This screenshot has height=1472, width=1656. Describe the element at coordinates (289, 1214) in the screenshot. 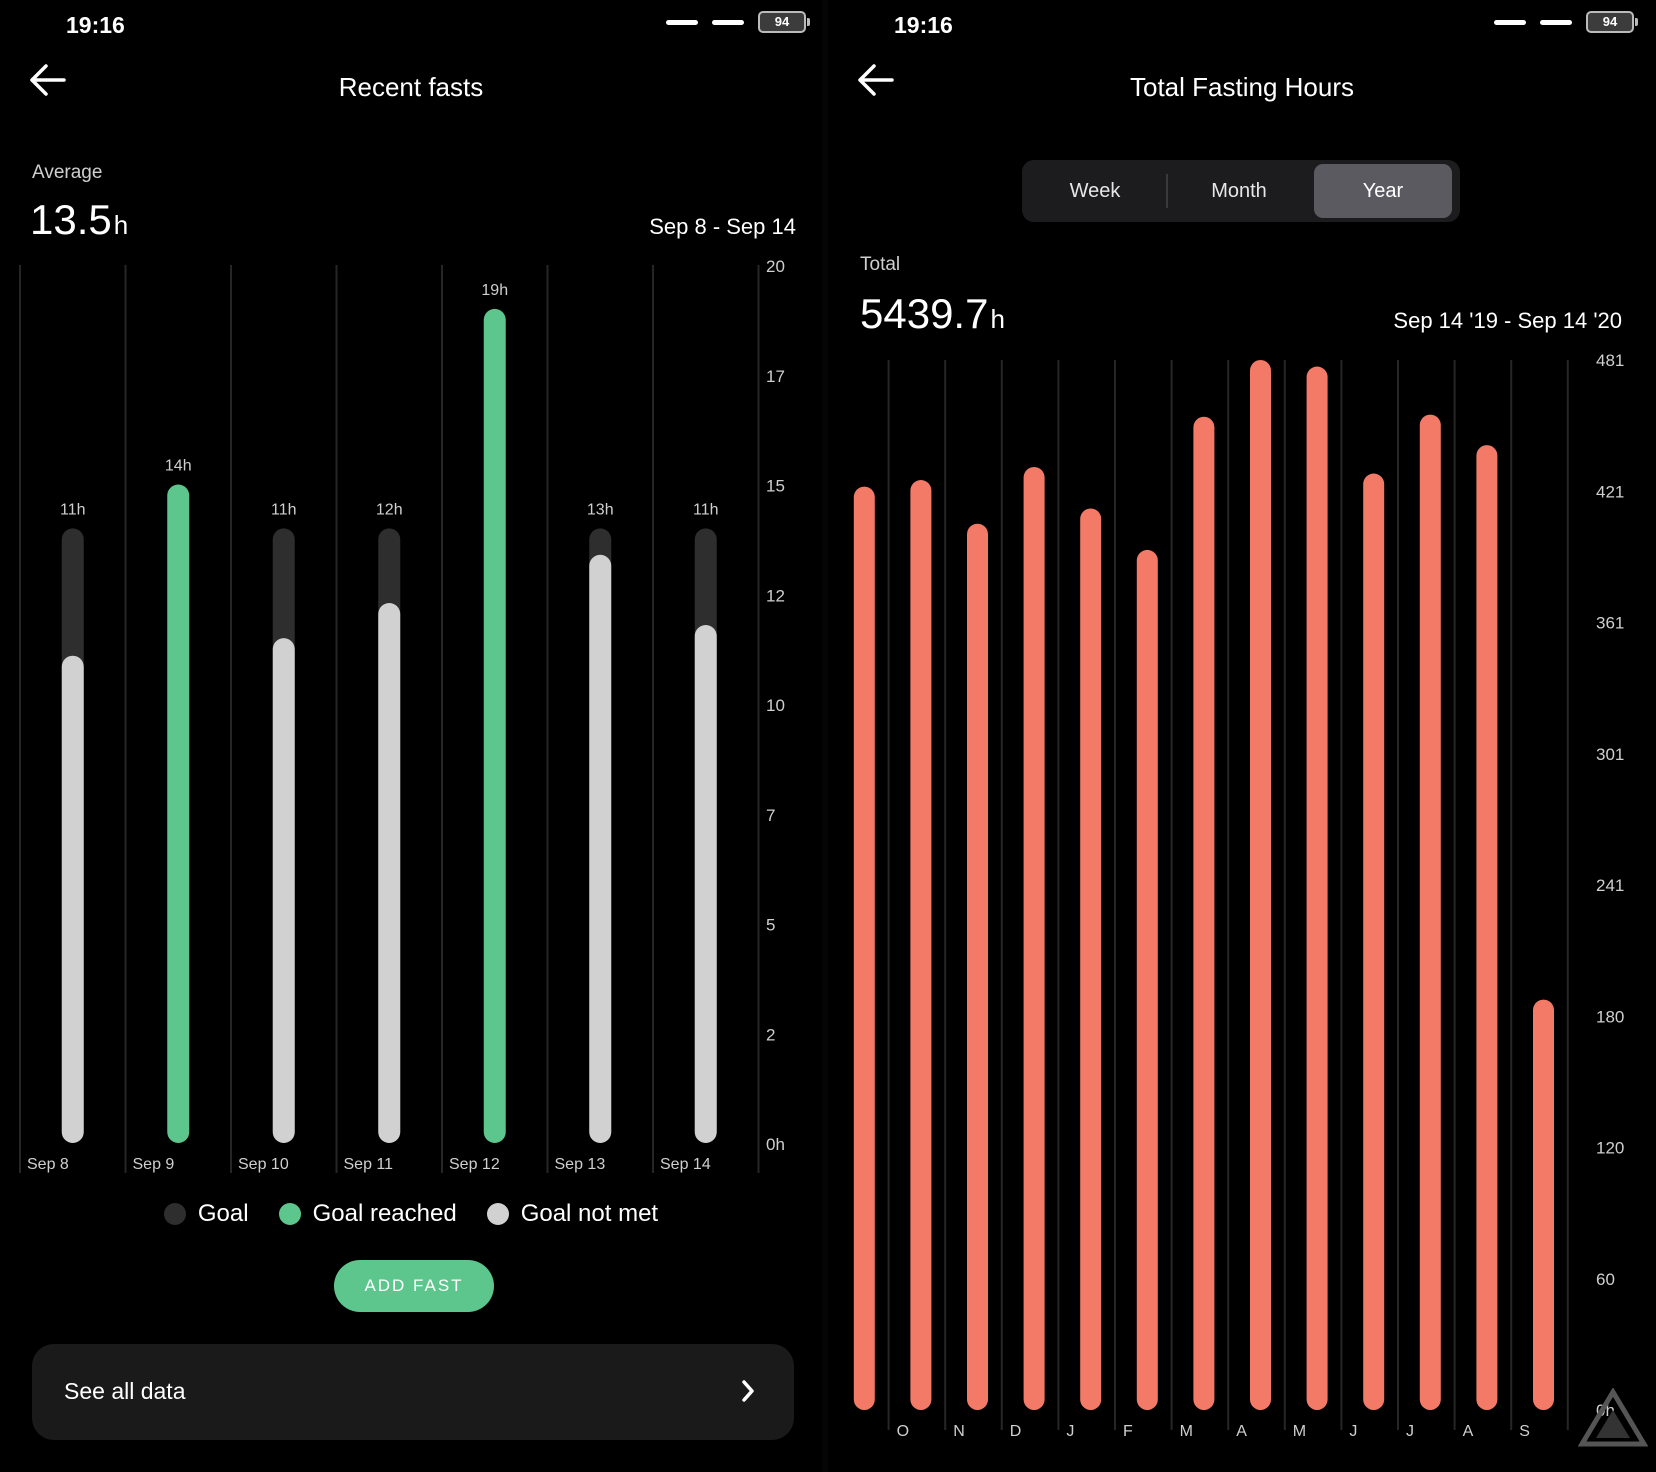

I see `goal-reached-dot-icon` at that location.